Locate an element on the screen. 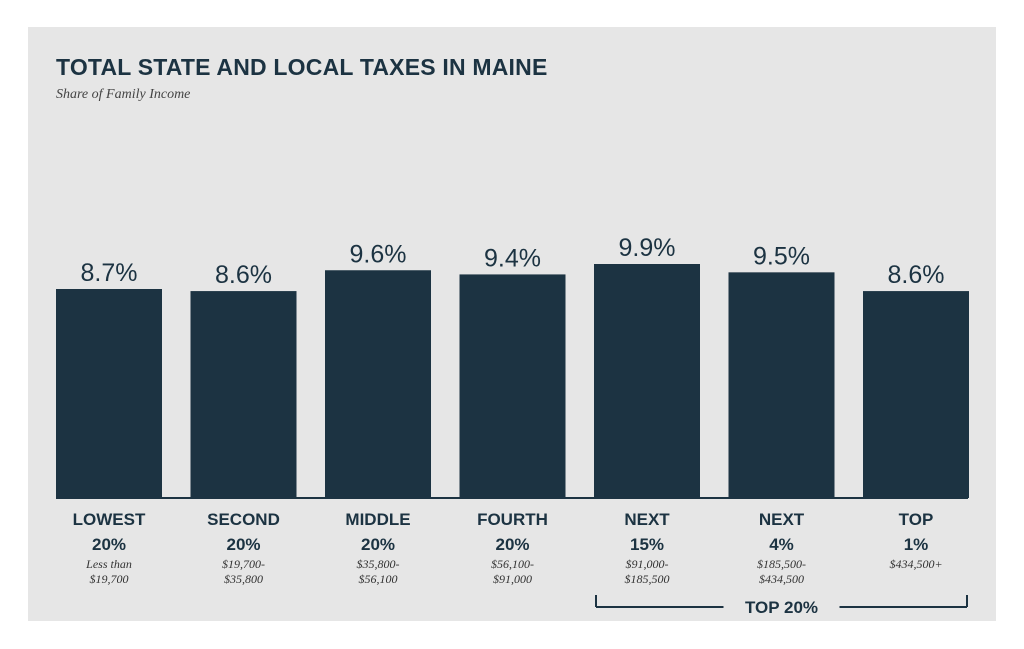 The height and width of the screenshot is (649, 1024). category-range-3-2: $56,100 is located at coordinates (378, 579).